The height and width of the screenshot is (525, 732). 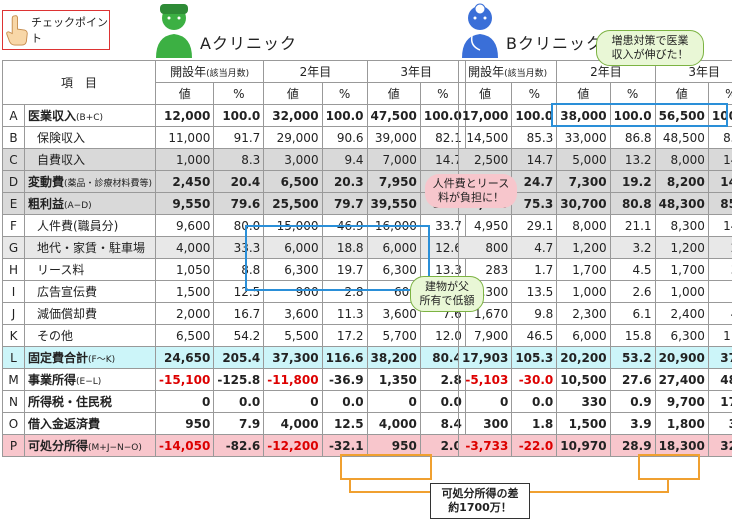 What do you see at coordinates (70, 402) in the screenshot?
I see `row-label-text: 所得税・住民税` at bounding box center [70, 402].